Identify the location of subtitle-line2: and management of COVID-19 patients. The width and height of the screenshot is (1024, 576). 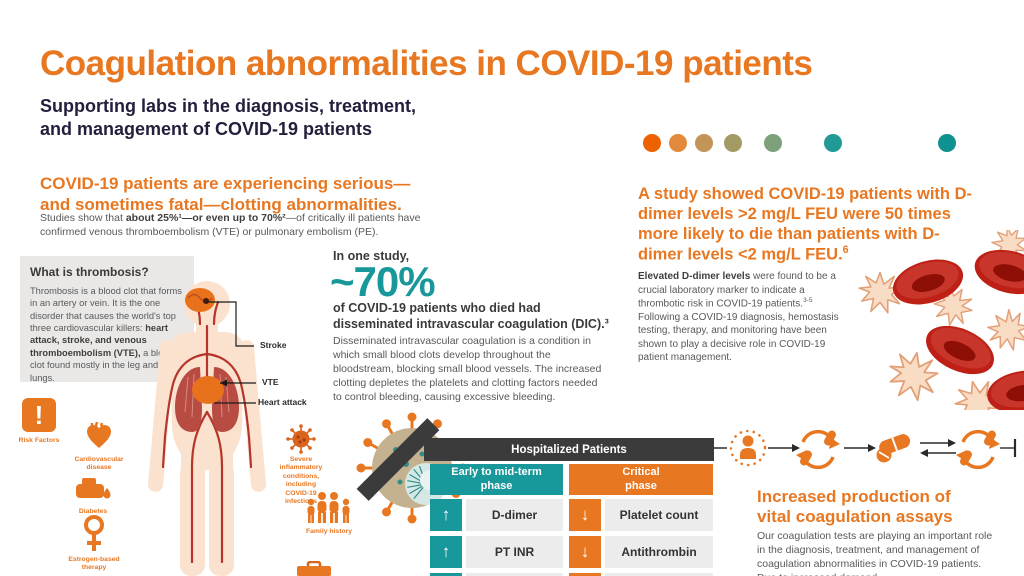
(206, 129).